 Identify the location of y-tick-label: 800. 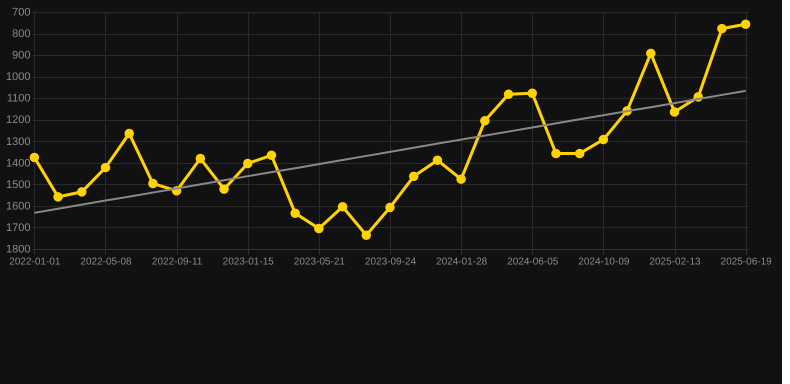
(21, 34).